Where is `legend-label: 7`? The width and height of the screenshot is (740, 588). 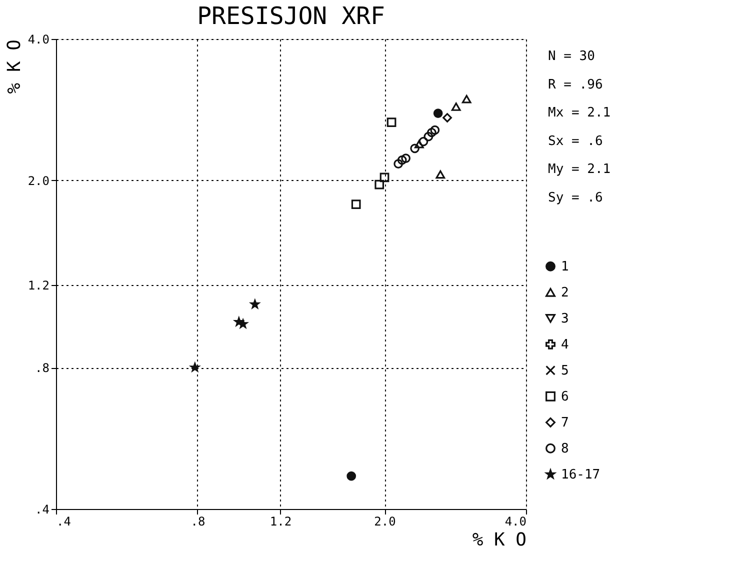 legend-label: 7 is located at coordinates (565, 422).